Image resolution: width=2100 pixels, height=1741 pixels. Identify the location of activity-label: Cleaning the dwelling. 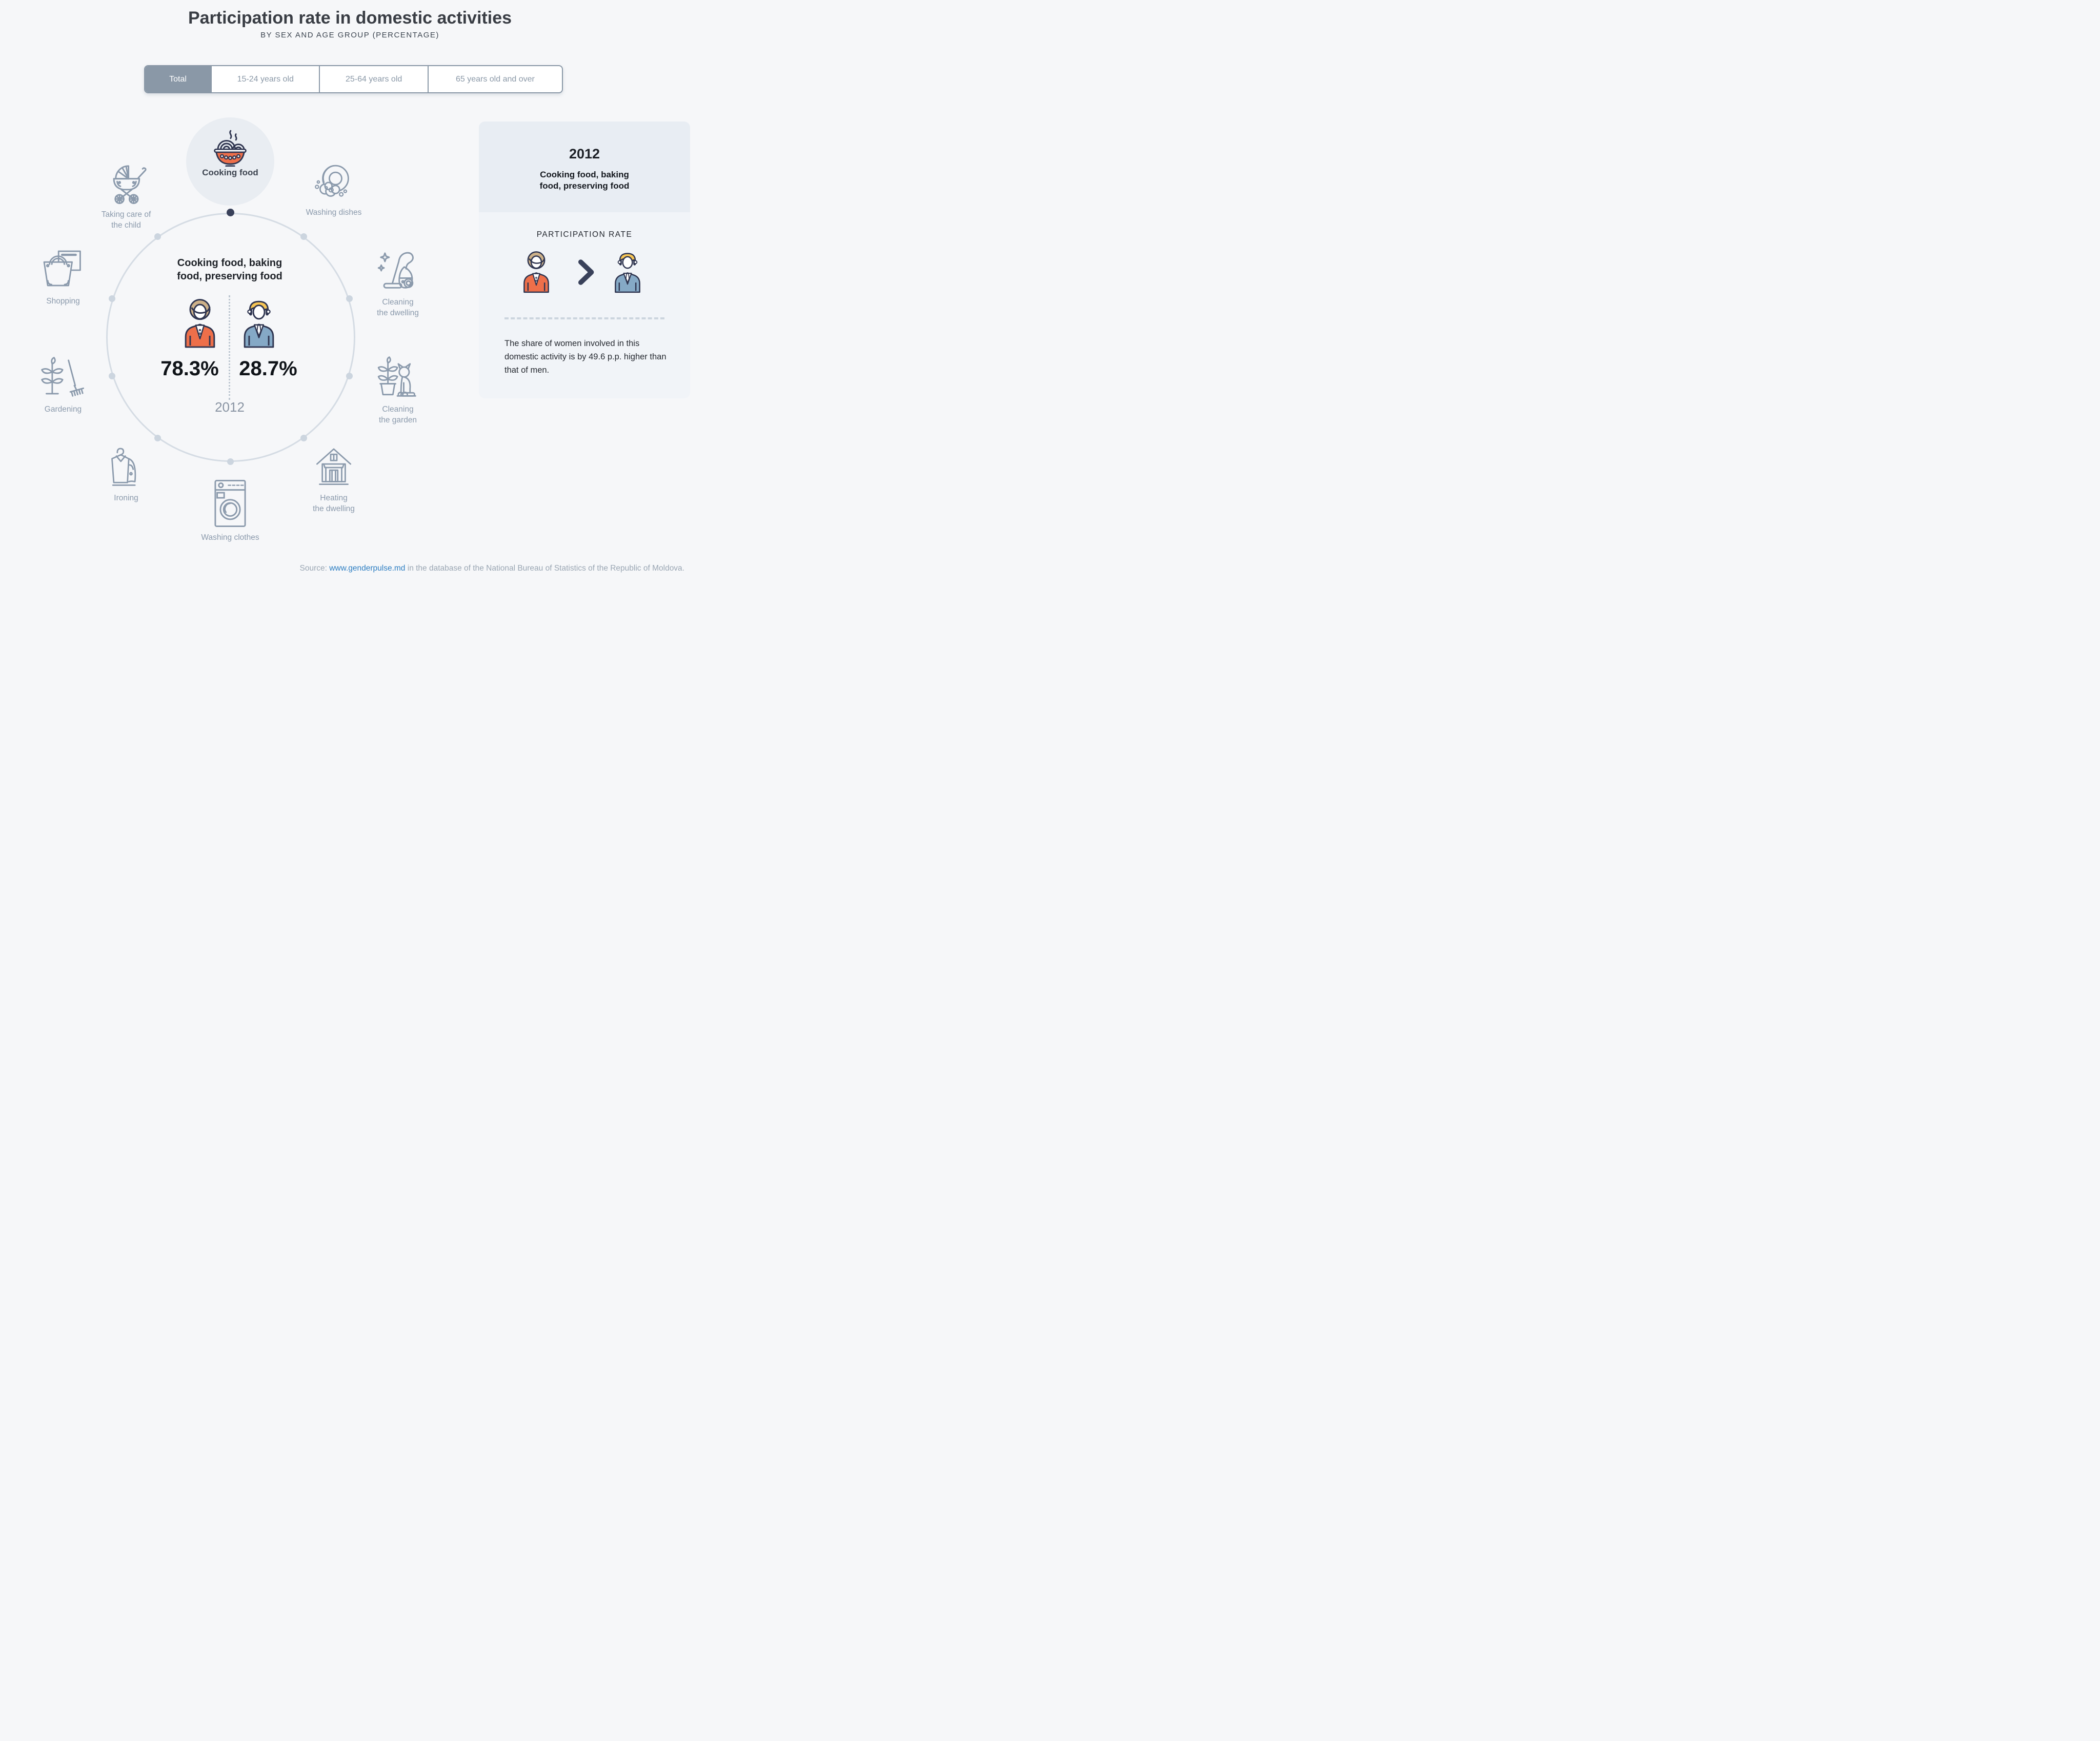
(398, 308).